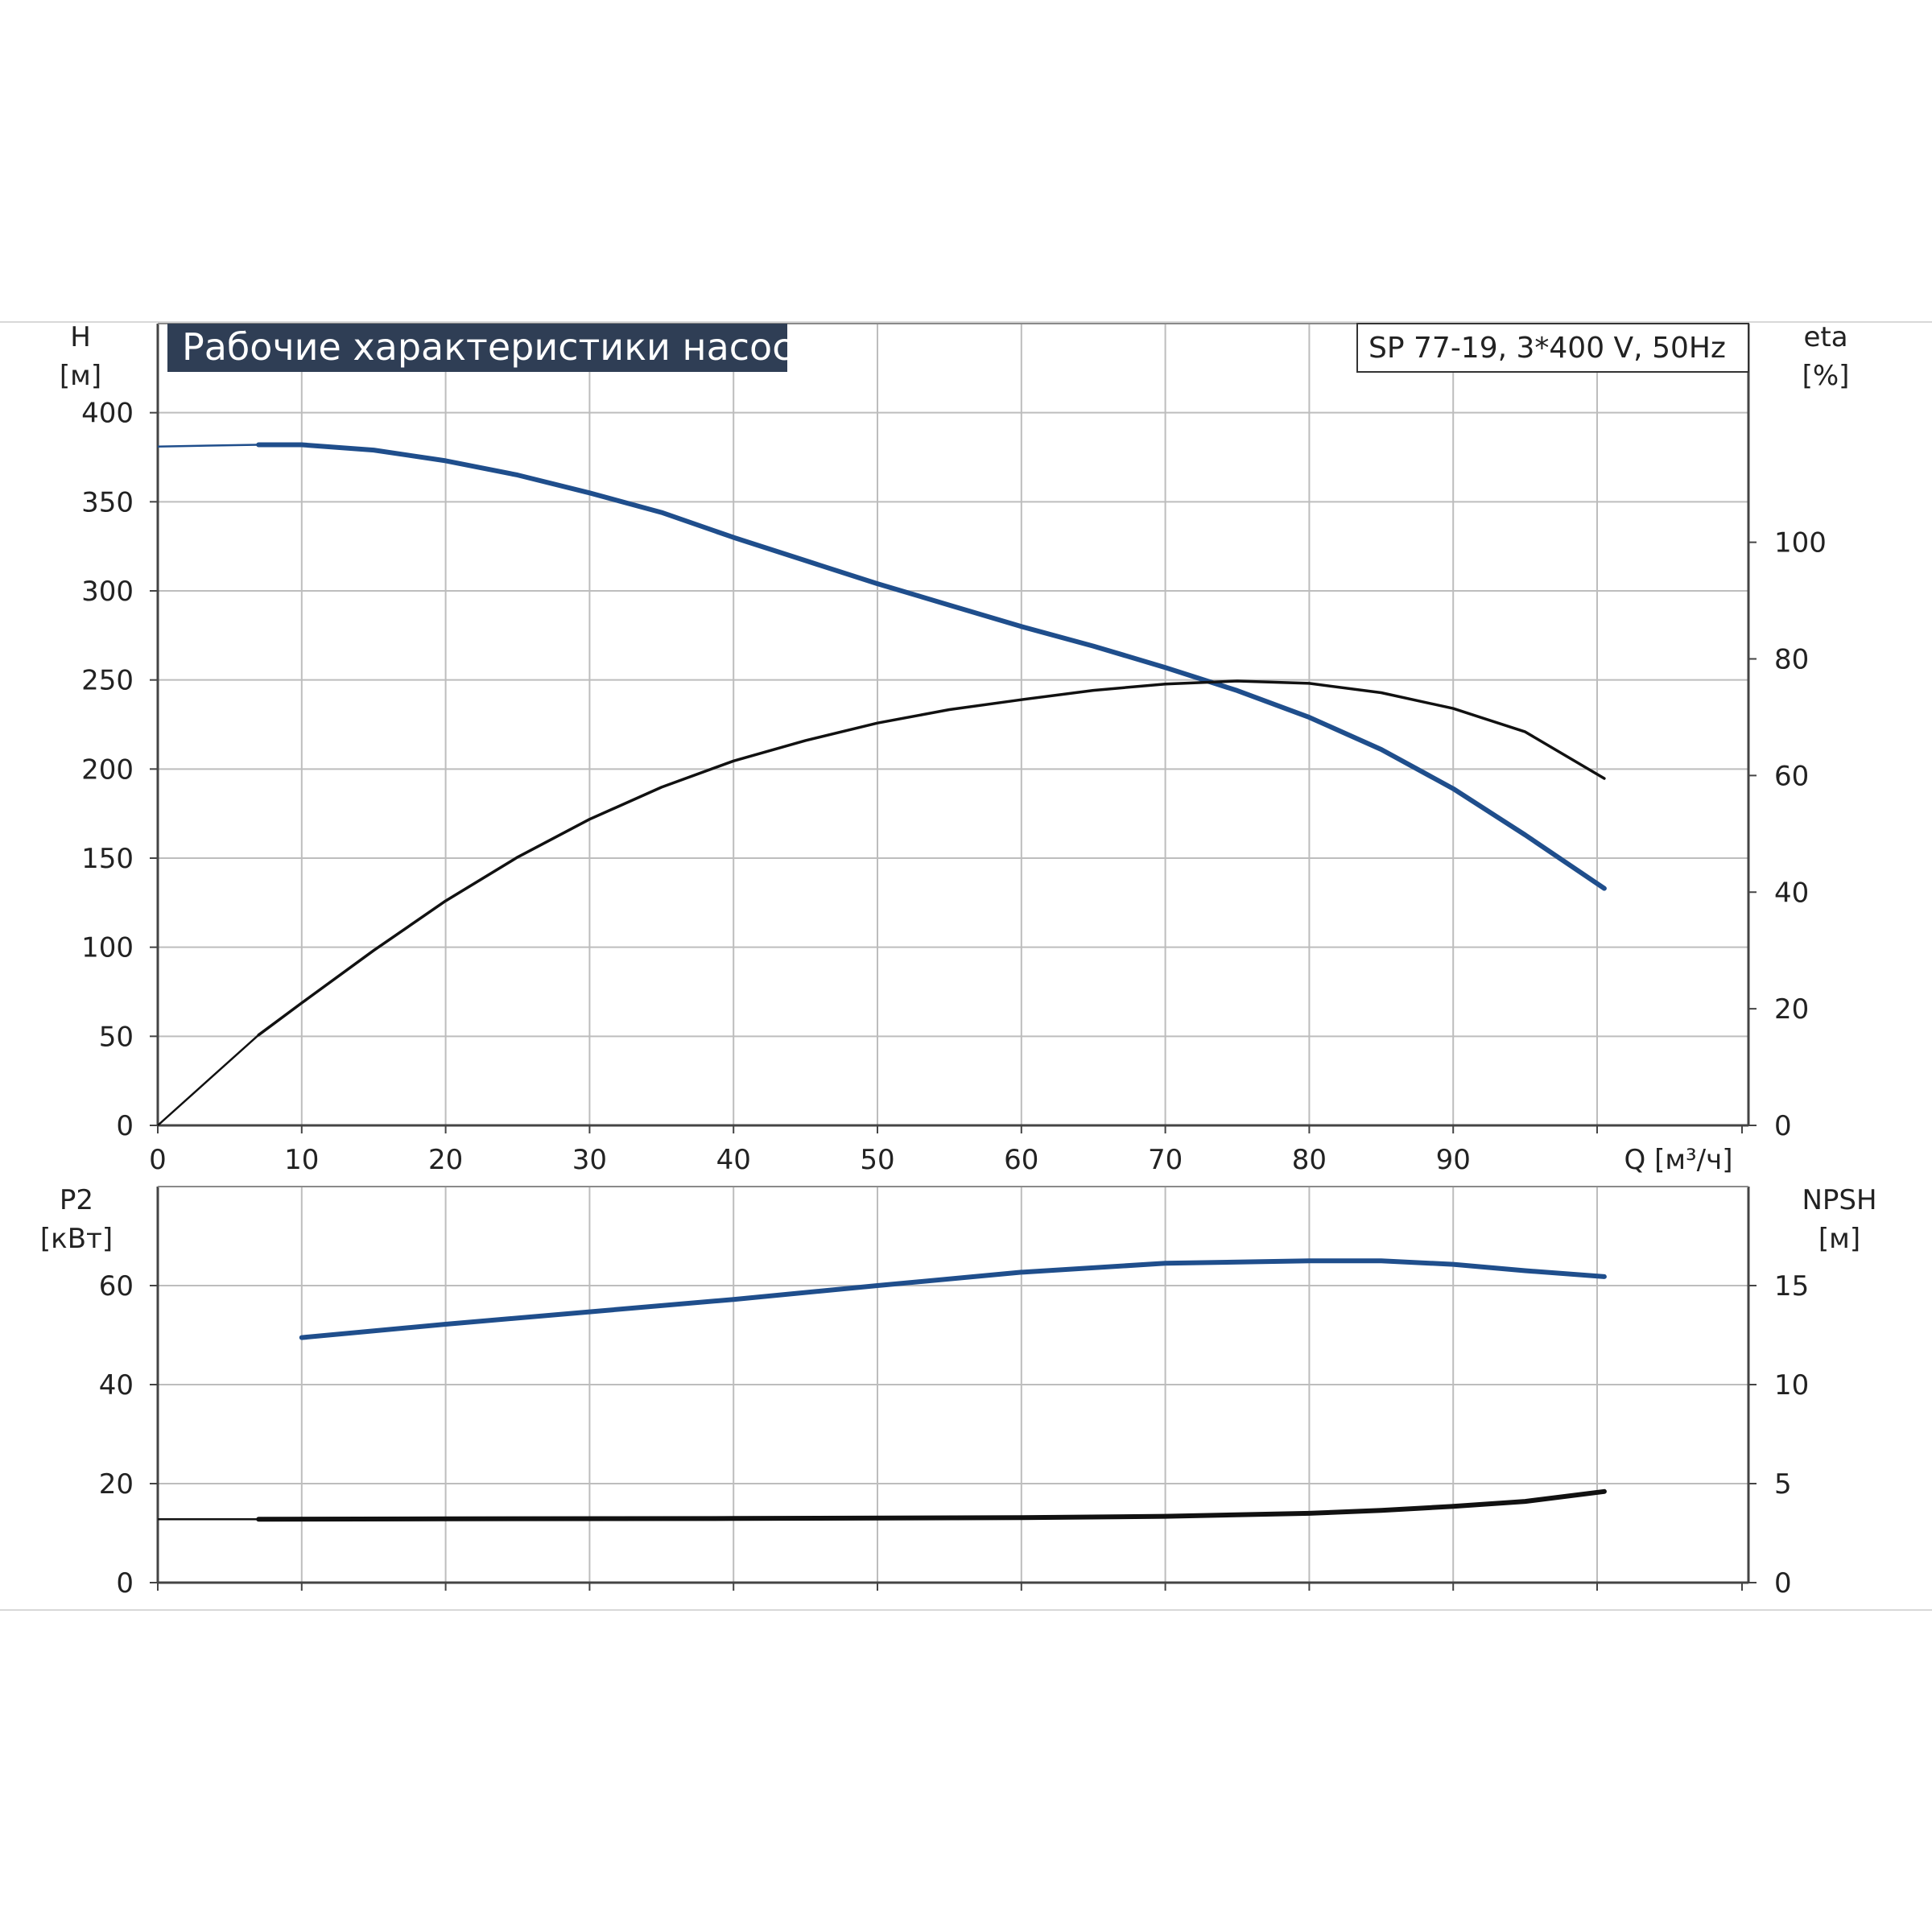 The image size is (1932, 1932). I want to click on left-tick-label: 20, so click(116, 1484).